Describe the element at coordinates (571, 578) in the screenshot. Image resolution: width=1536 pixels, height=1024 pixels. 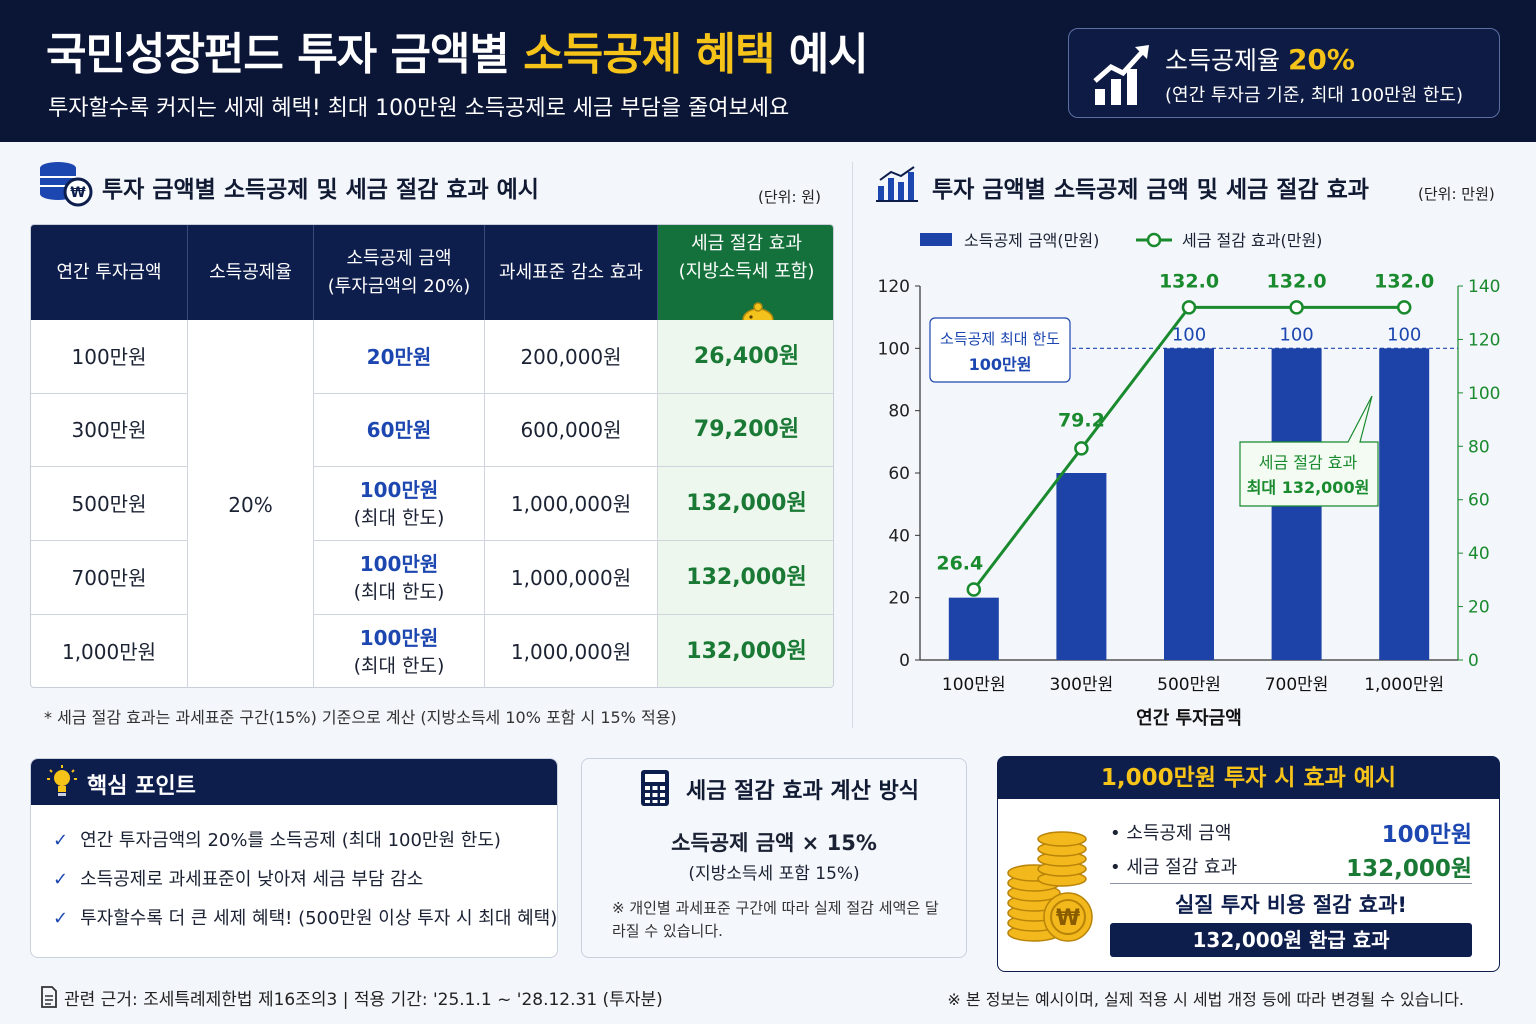
I see `row4-base-reduction: 1,000,000원` at that location.